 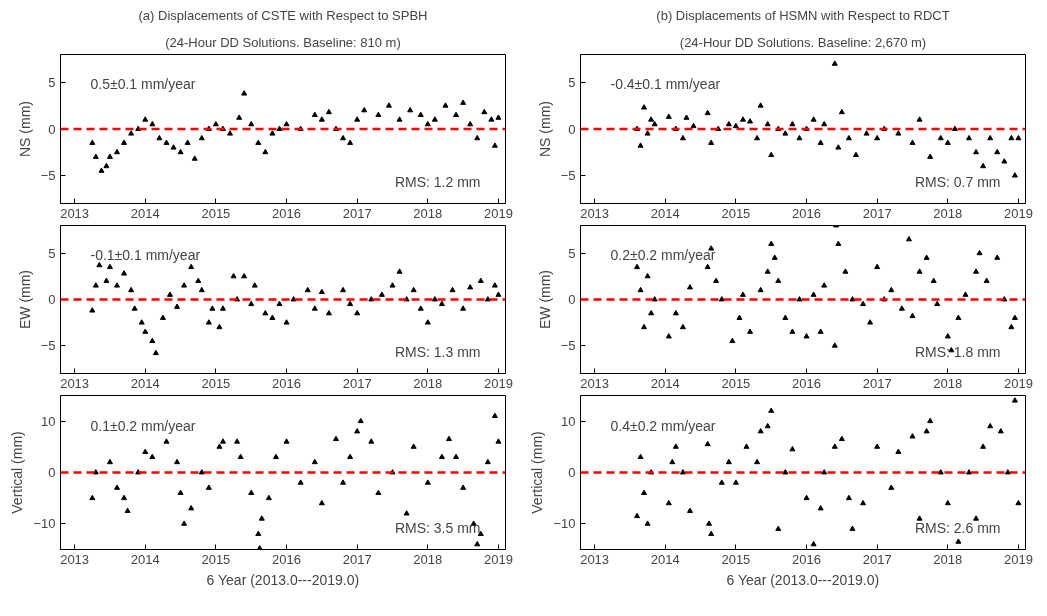 I want to click on chart-subtitle: (24-Hour DD Solutions. Baseline: 2,670 m), so click(x=803, y=42).